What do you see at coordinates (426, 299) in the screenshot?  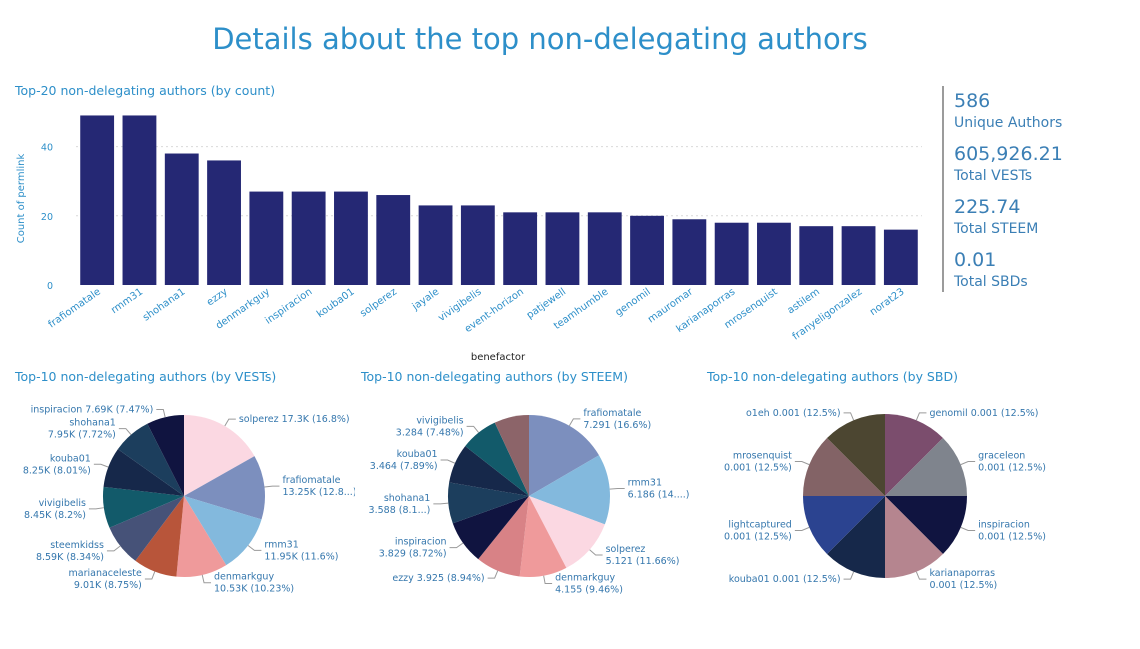 I see `x-tick-label: jayale` at bounding box center [426, 299].